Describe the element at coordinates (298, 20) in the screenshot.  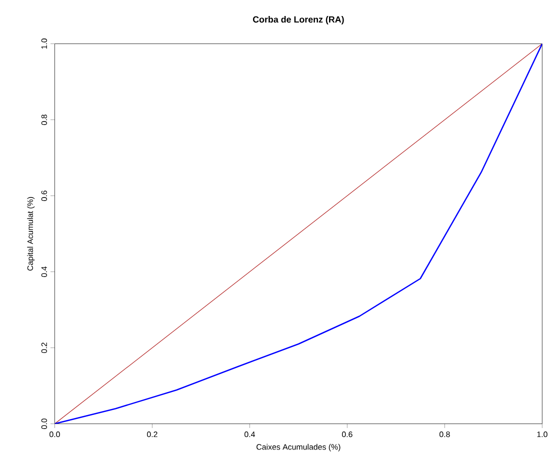
I see `chart-title: Corba de Lorenz (RA)` at that location.